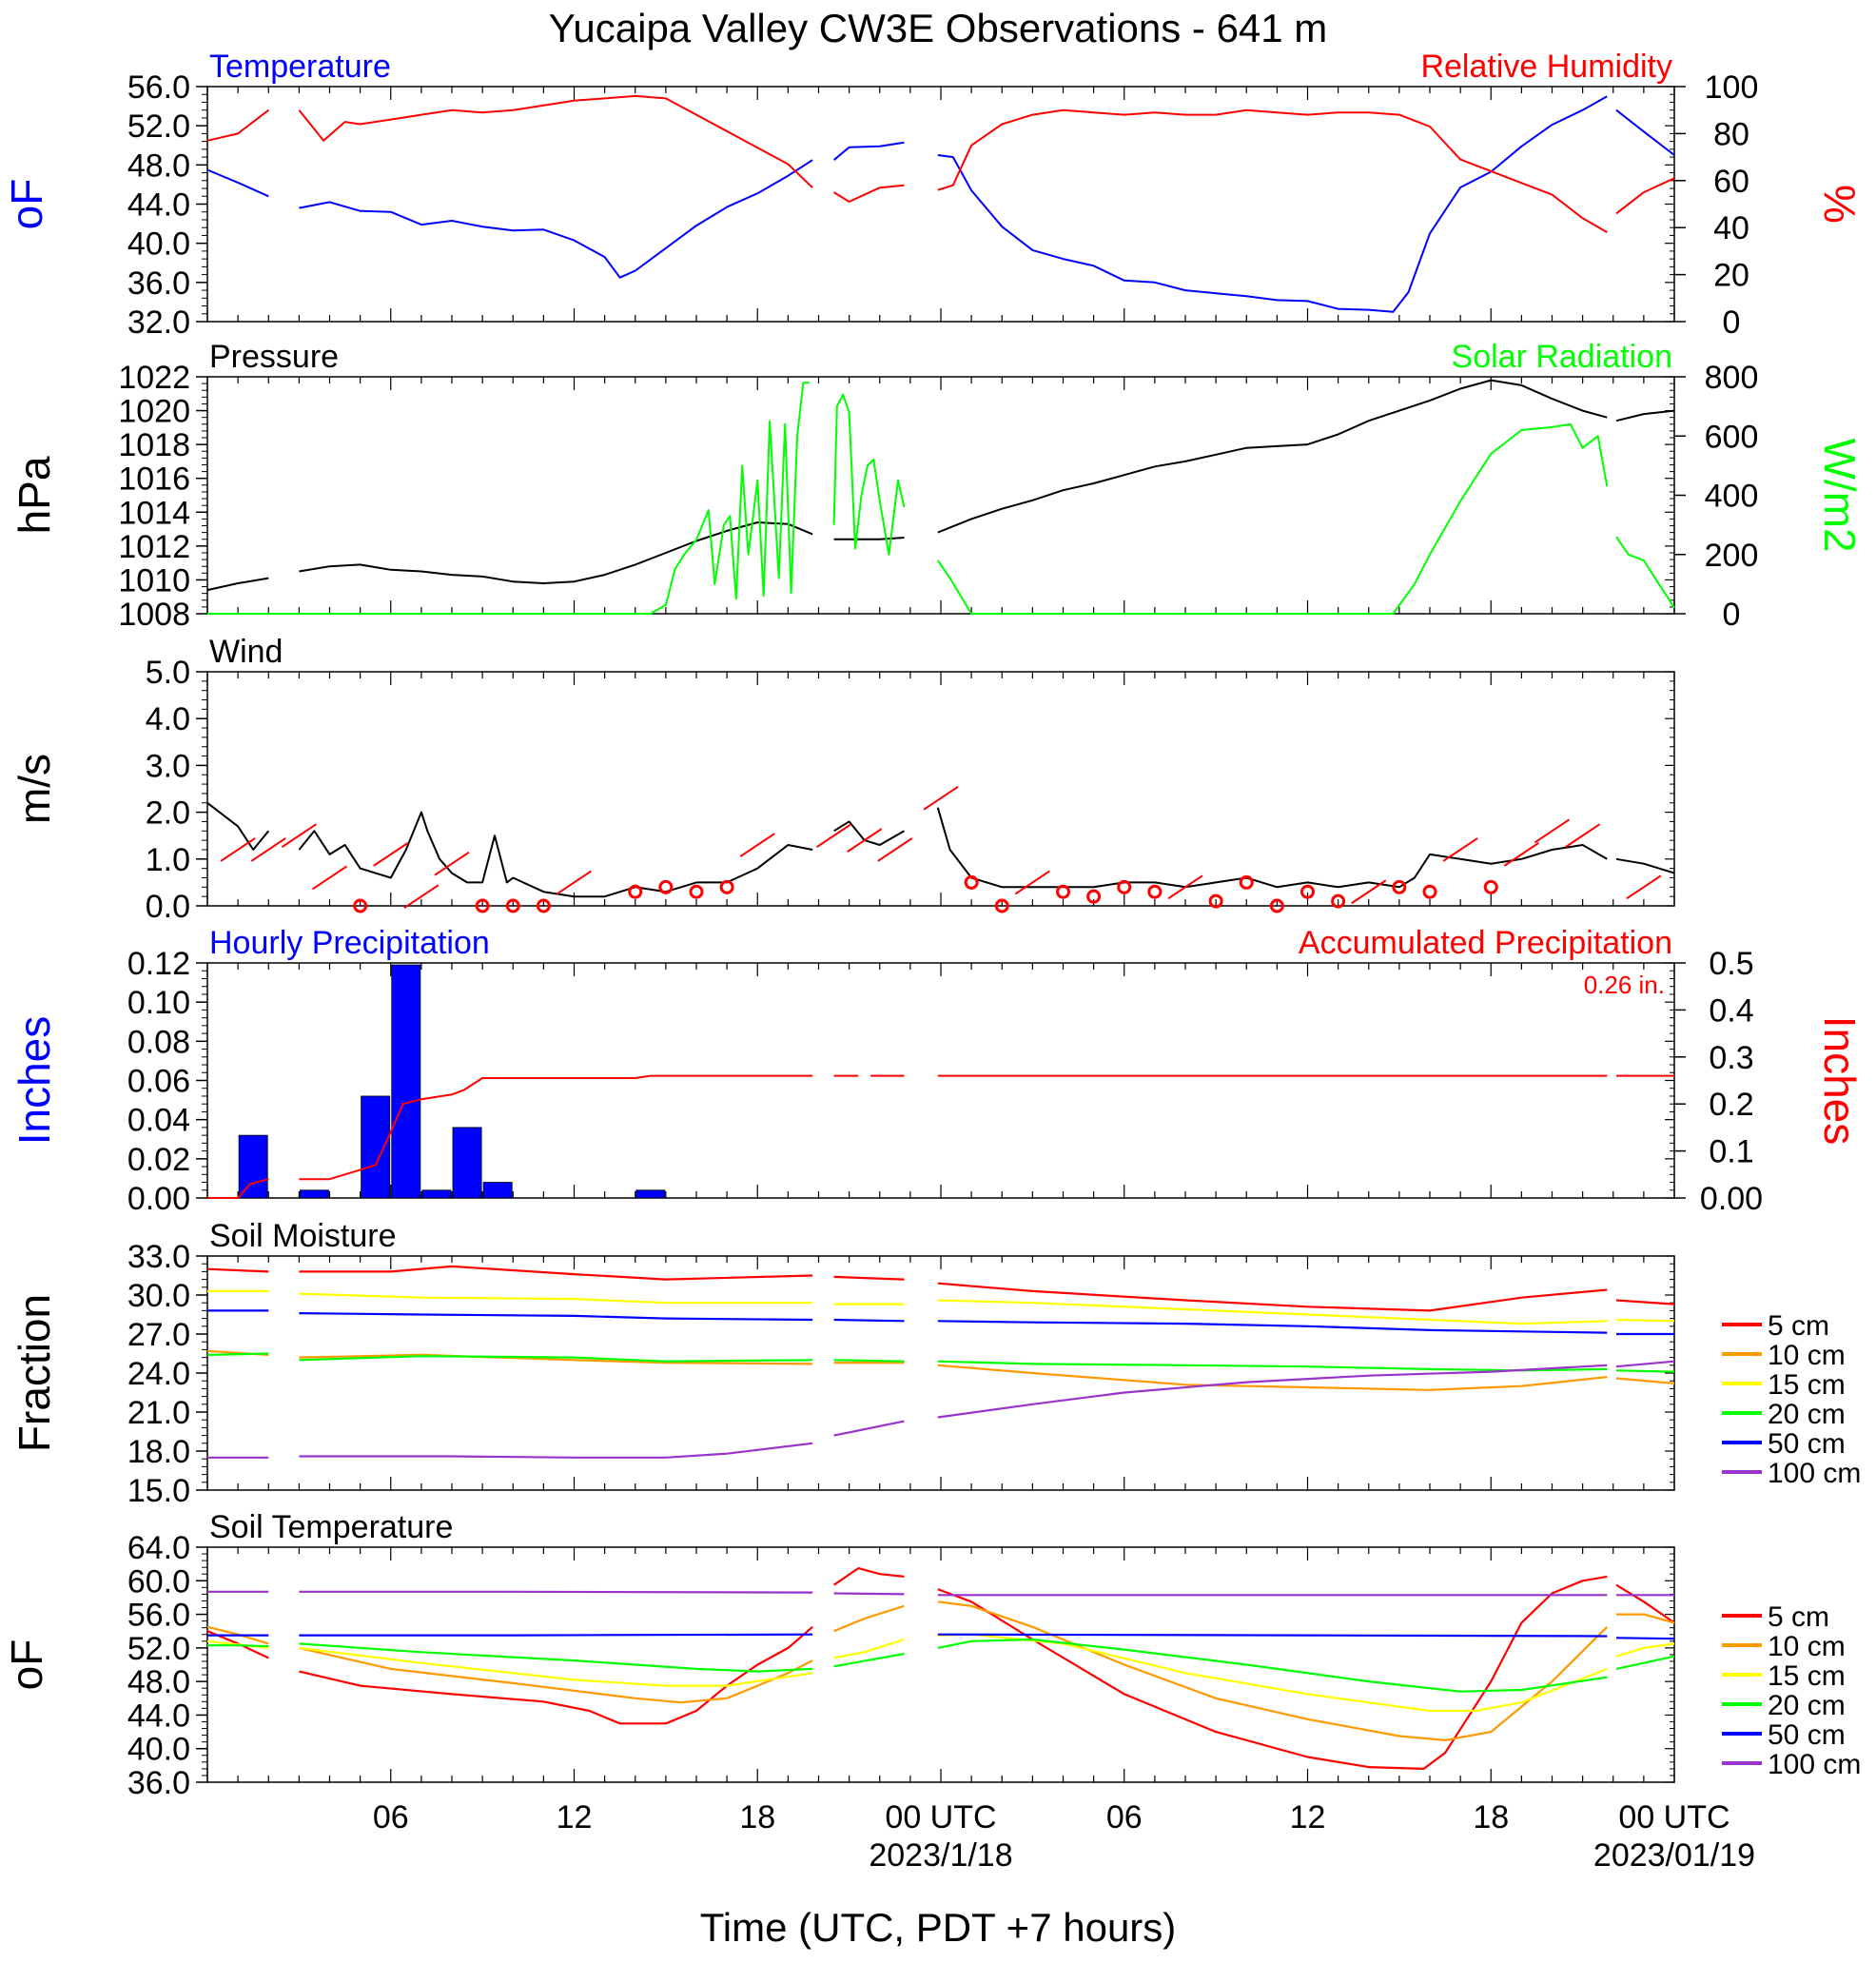 The image size is (1876, 1963). I want to click on series-line-temperature, so click(940, 204).